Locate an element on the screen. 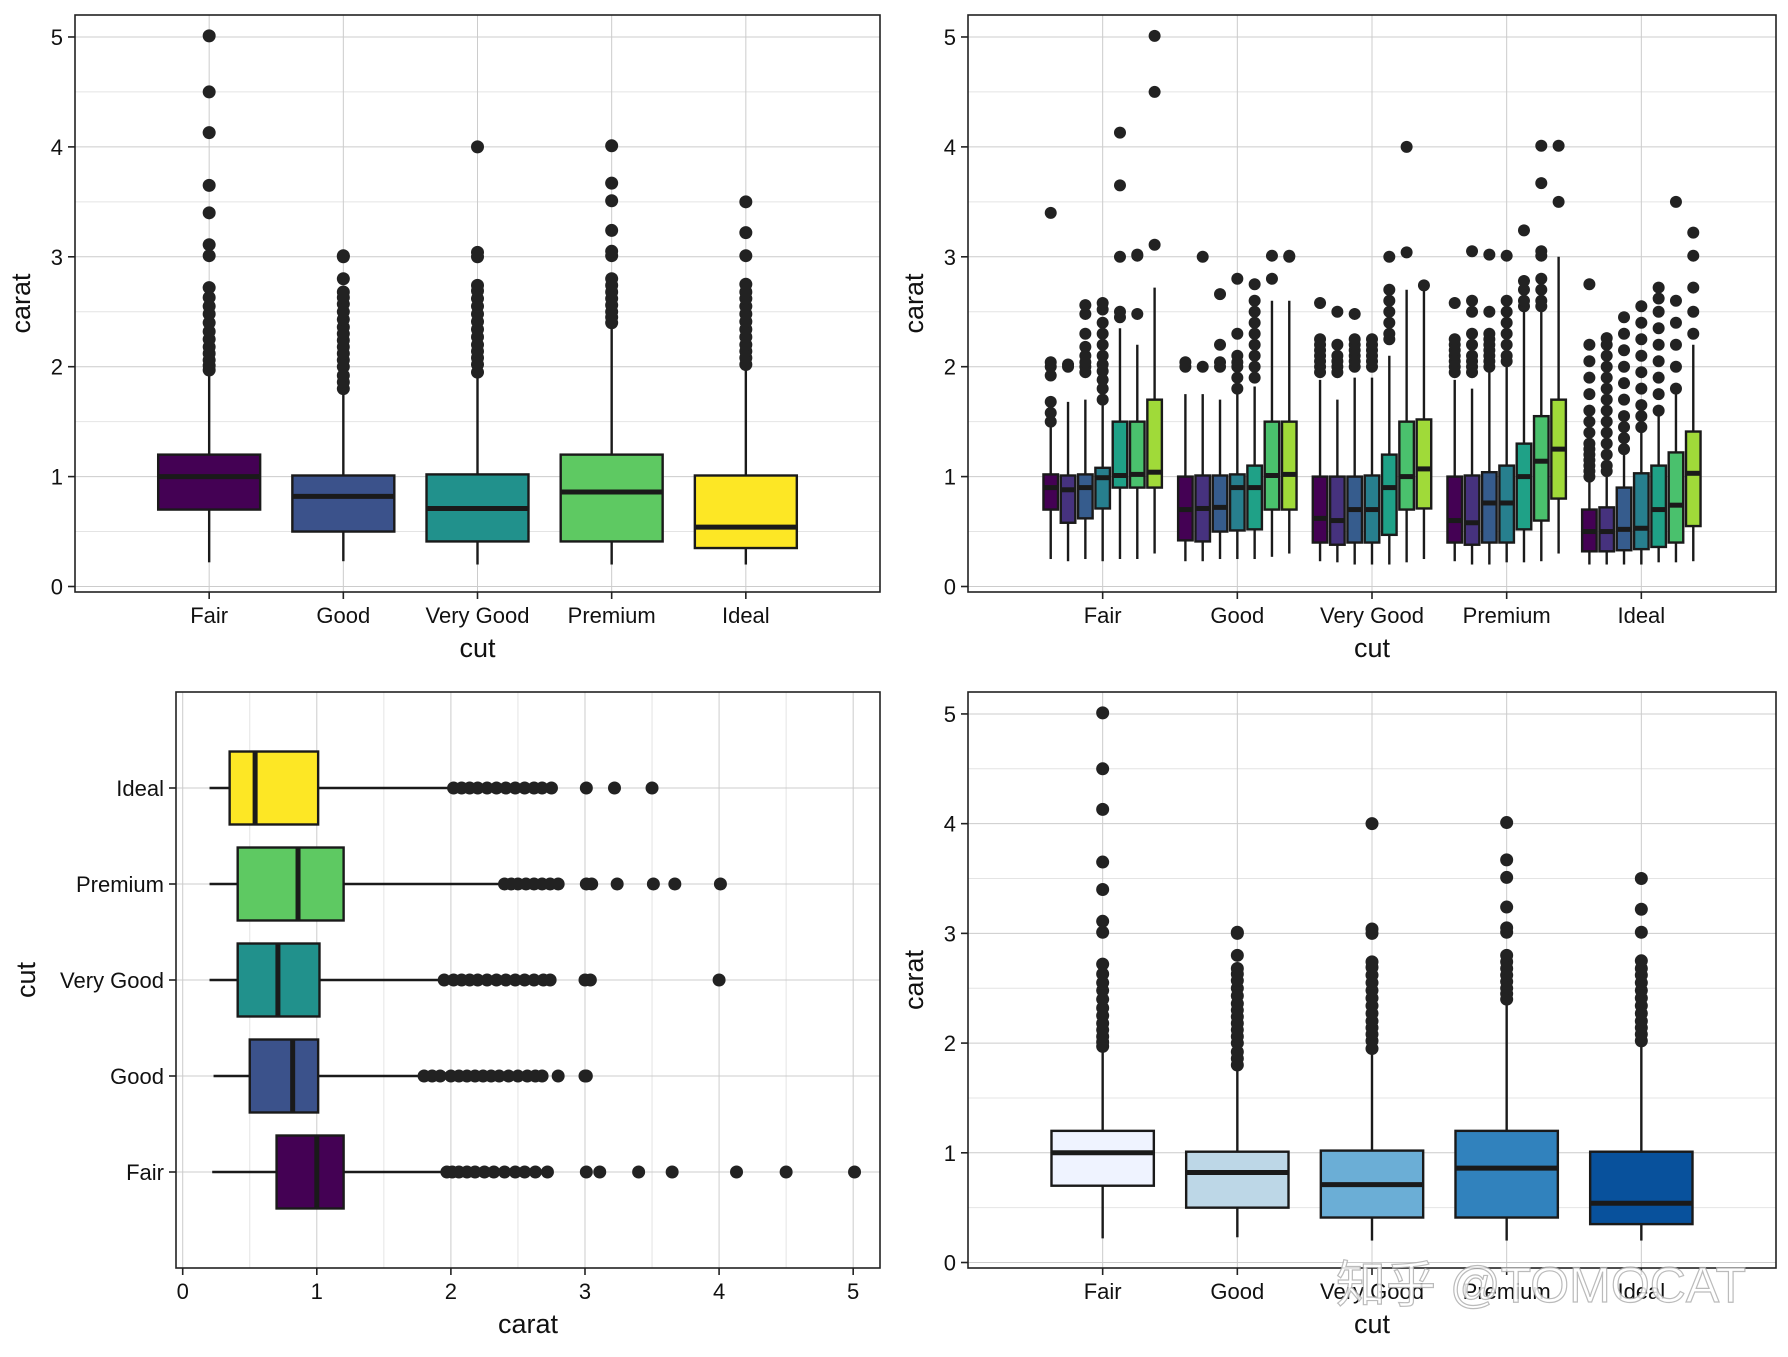  box-ideal-box is located at coordinates (274, 788).